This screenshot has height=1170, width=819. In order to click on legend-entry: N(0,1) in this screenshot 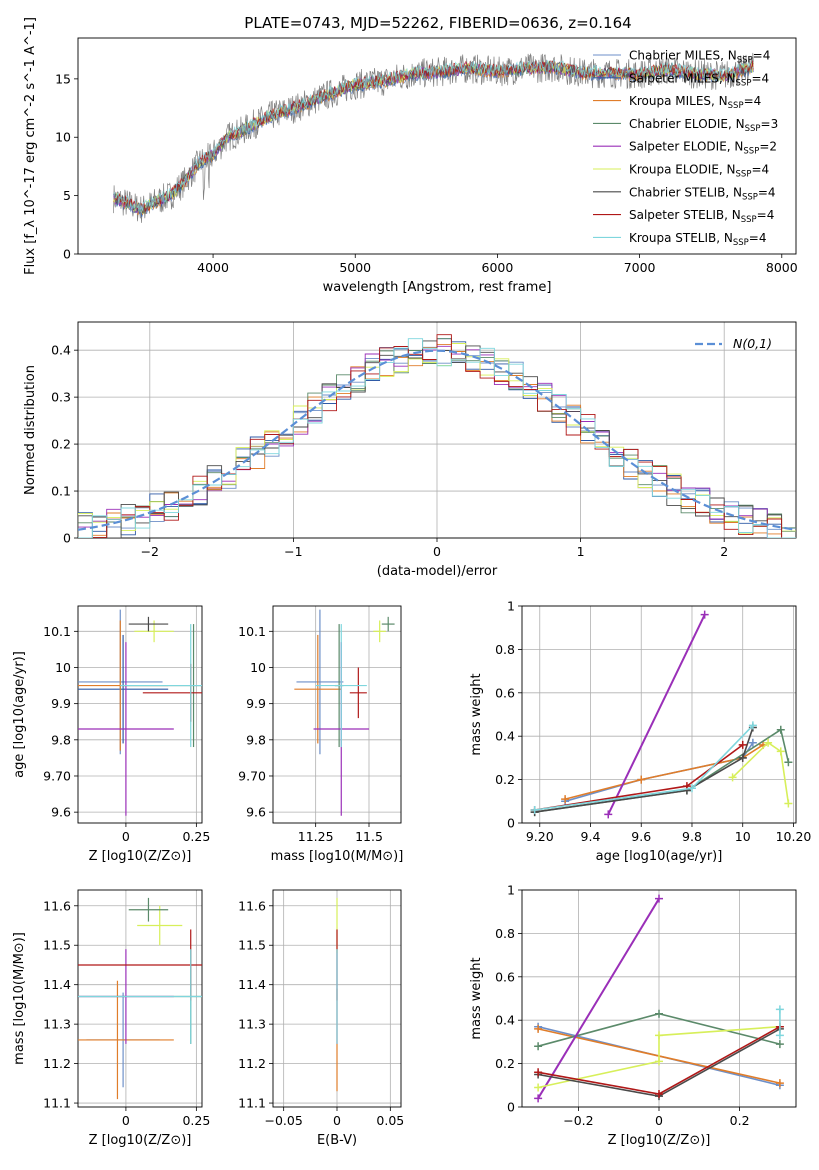, I will do `click(752, 343)`.